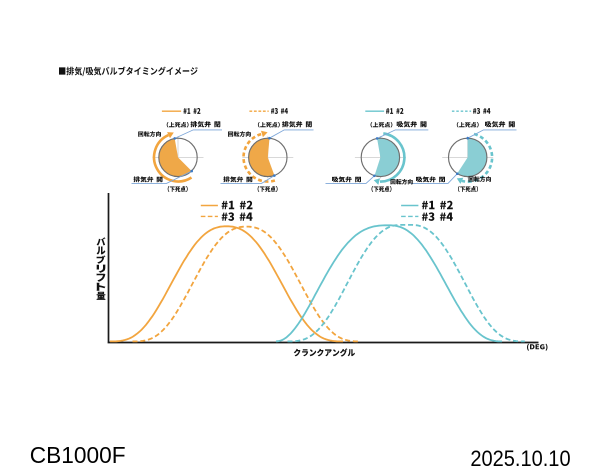  Describe the element at coordinates (78, 455) in the screenshot. I see `svg-text: CB1000F` at that location.